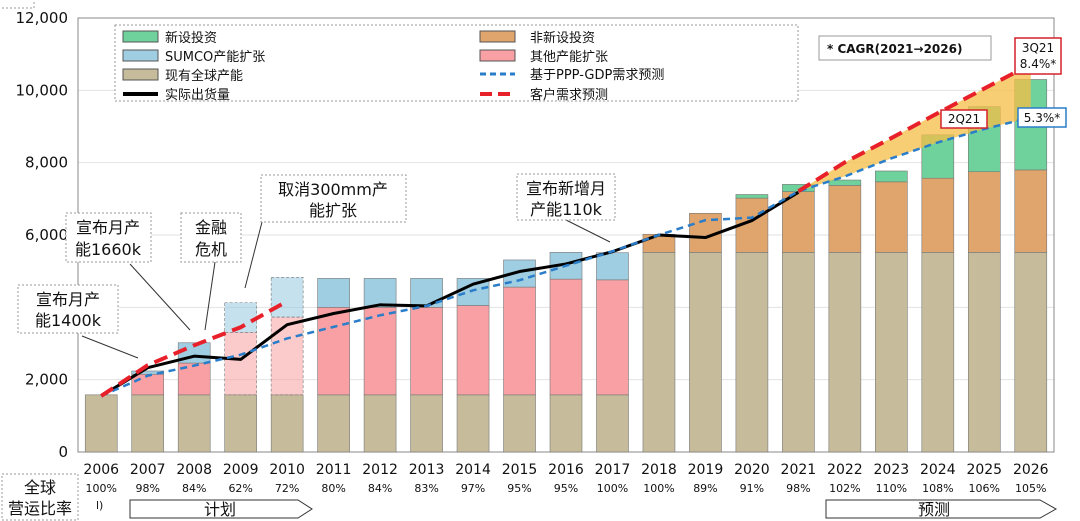 The image size is (1080, 521). I want to click on utilization-value: 102%, so click(844, 488).